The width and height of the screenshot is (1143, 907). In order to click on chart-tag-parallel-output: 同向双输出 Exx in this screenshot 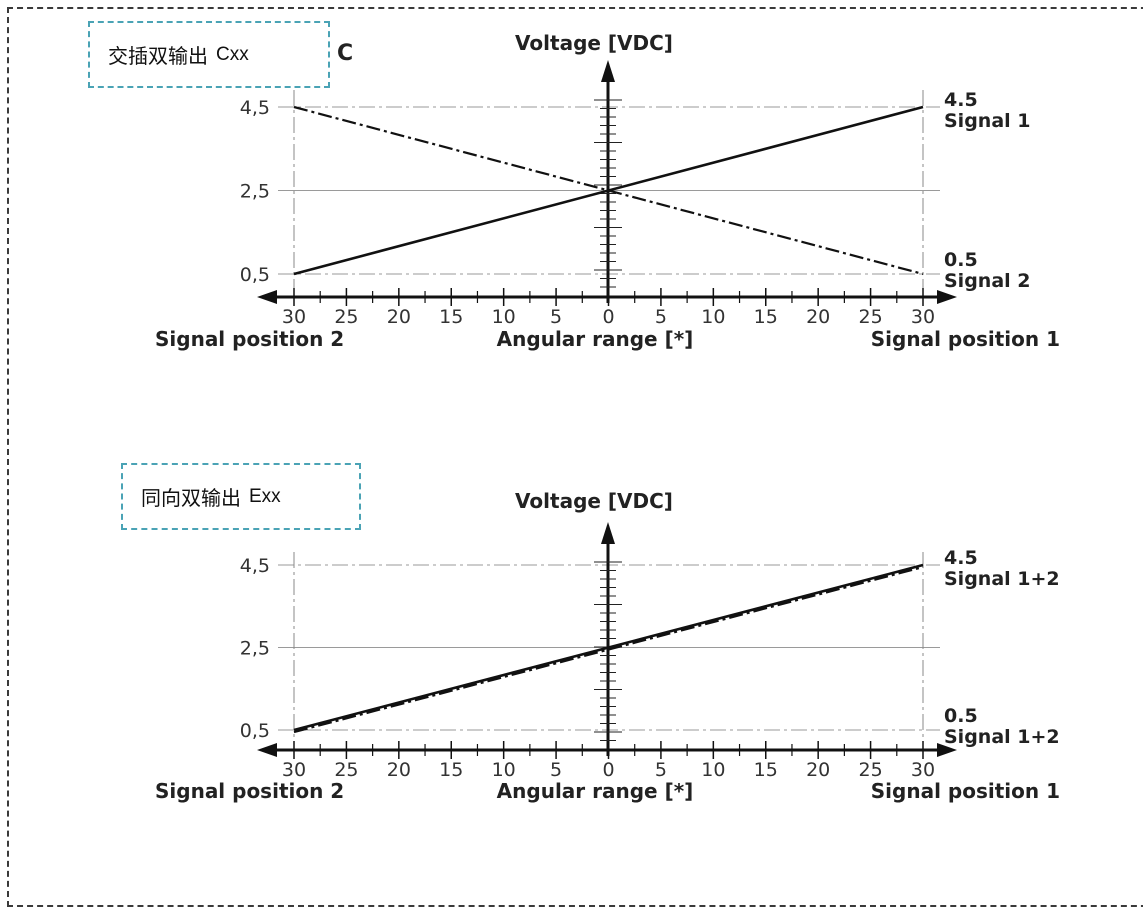, I will do `click(241, 496)`.